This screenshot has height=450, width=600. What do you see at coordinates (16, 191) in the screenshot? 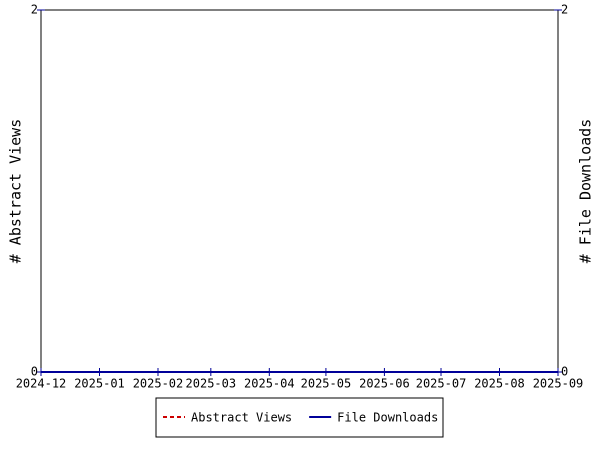
I see `y-axis-label: # Abstract Views` at bounding box center [16, 191].